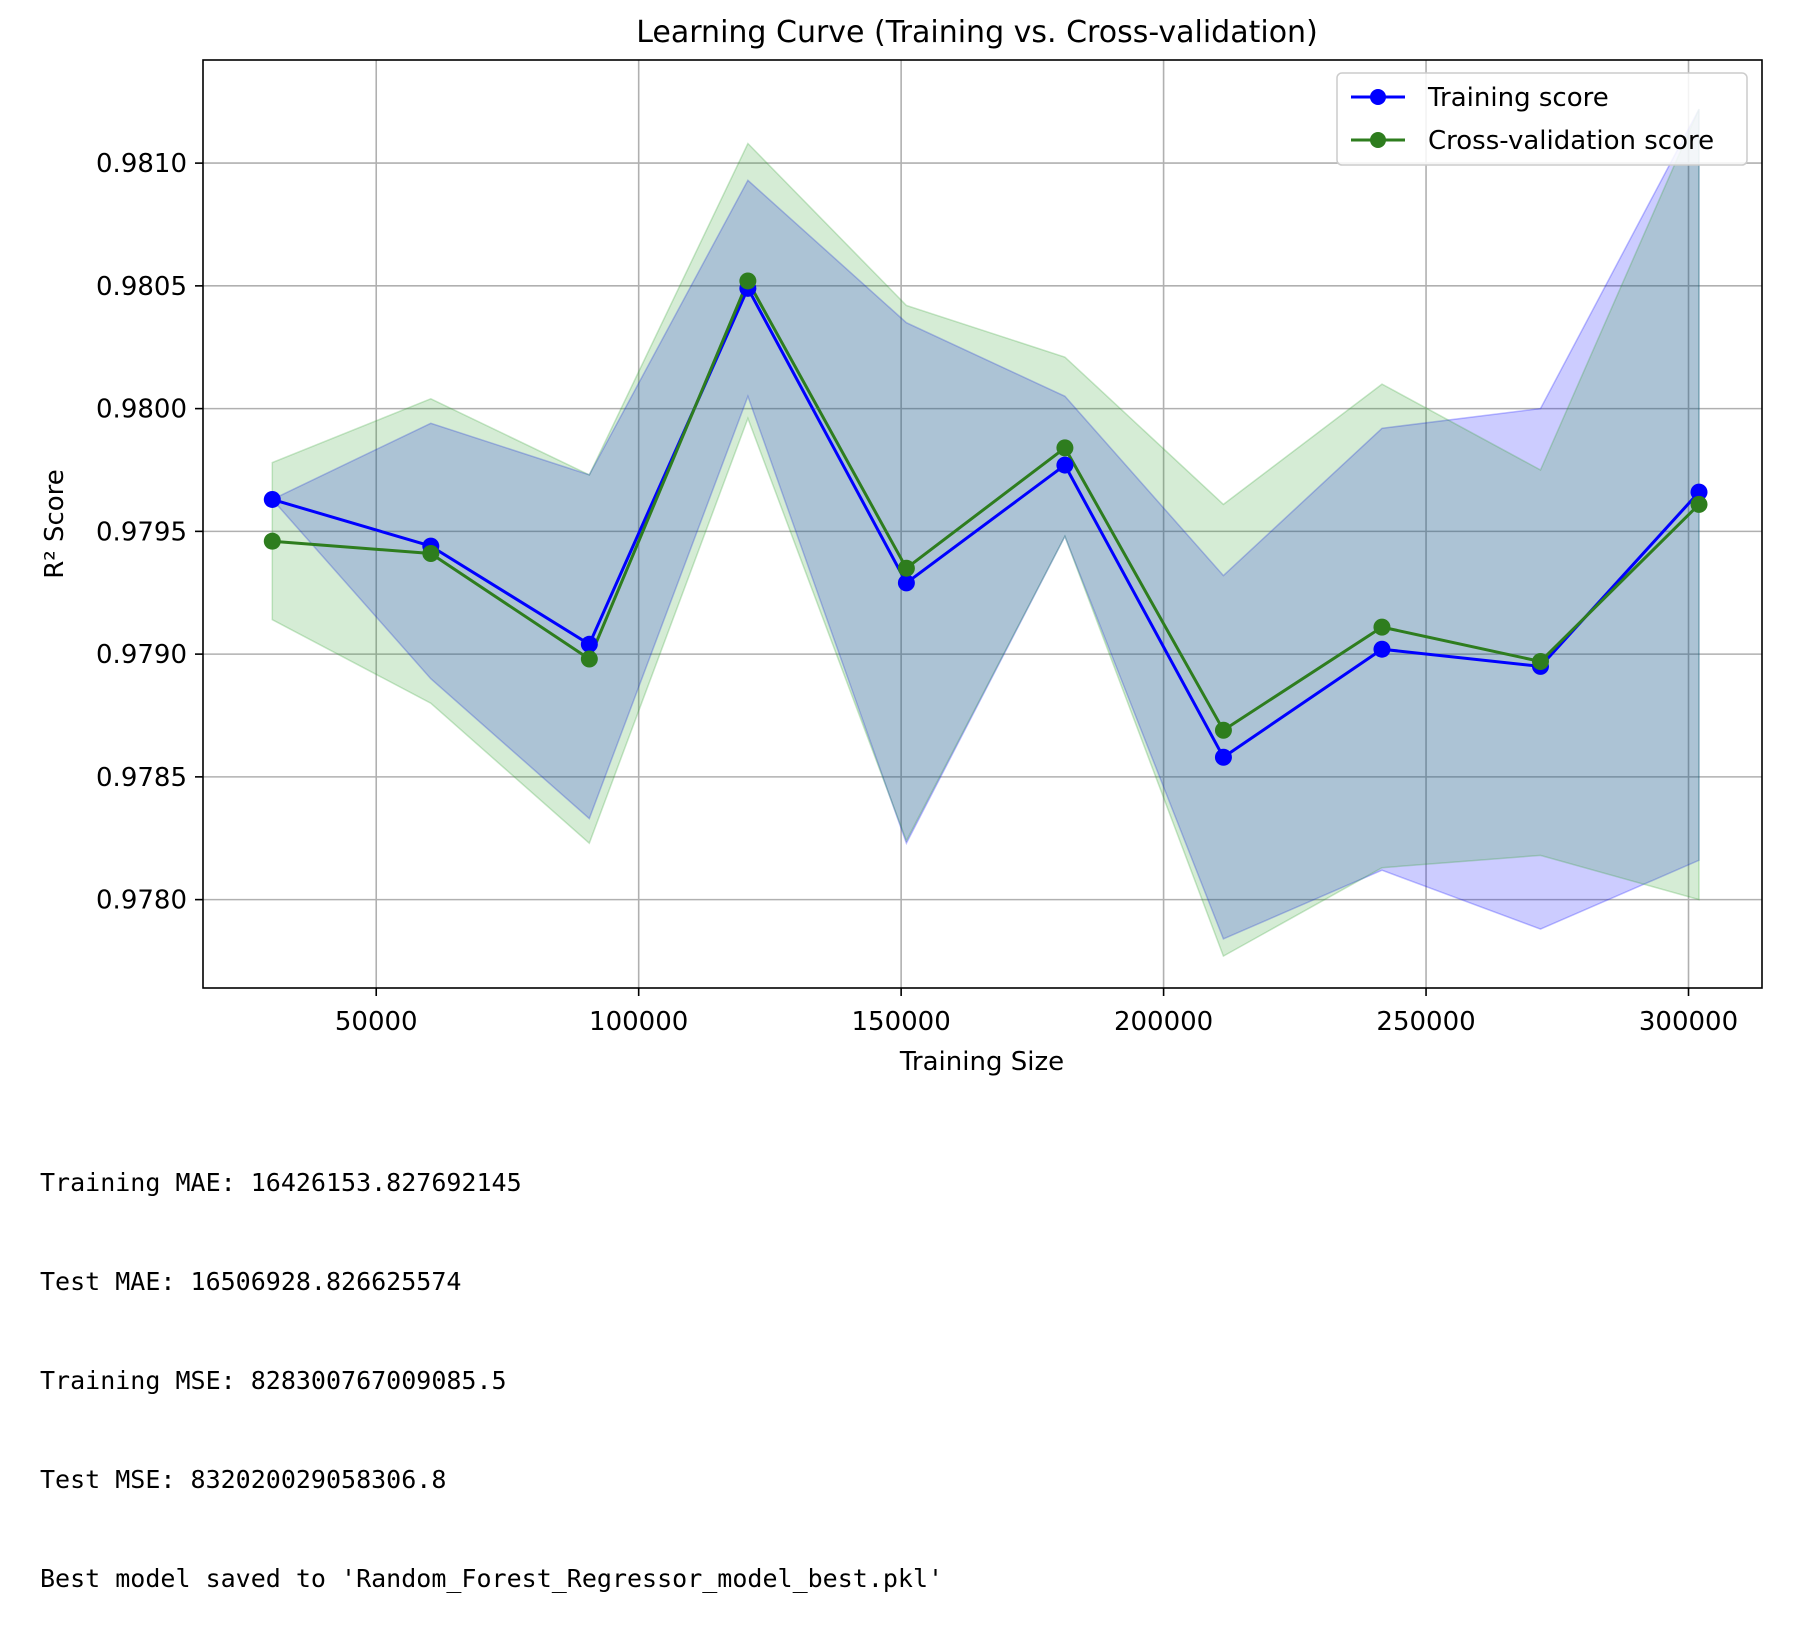 This screenshot has width=1798, height=1628. What do you see at coordinates (251, 1281) in the screenshot?
I see `test-mae-line: Test MAE: 16506928.826625574` at bounding box center [251, 1281].